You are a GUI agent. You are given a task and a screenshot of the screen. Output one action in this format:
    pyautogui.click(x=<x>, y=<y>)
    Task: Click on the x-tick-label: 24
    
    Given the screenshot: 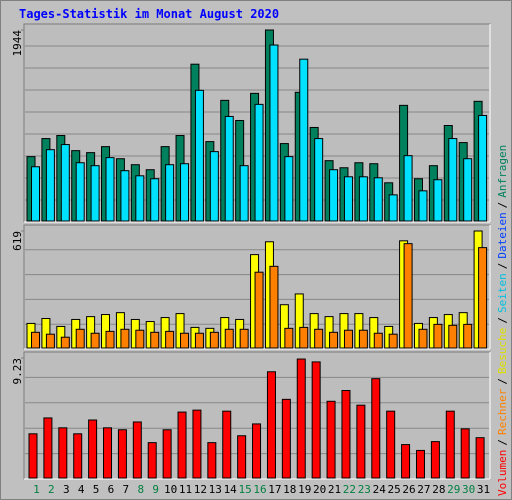 What is the action you would take?
    pyautogui.click(x=380, y=489)
    